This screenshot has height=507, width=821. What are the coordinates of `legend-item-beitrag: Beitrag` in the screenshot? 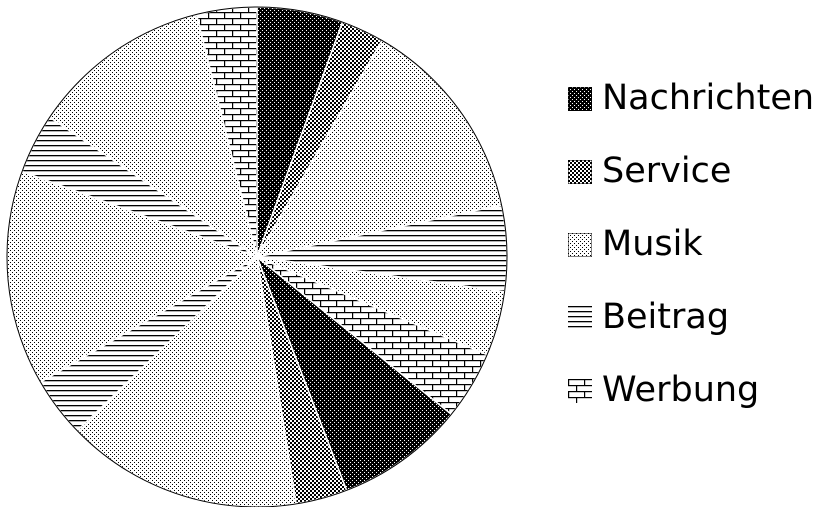 It's located at (691, 317).